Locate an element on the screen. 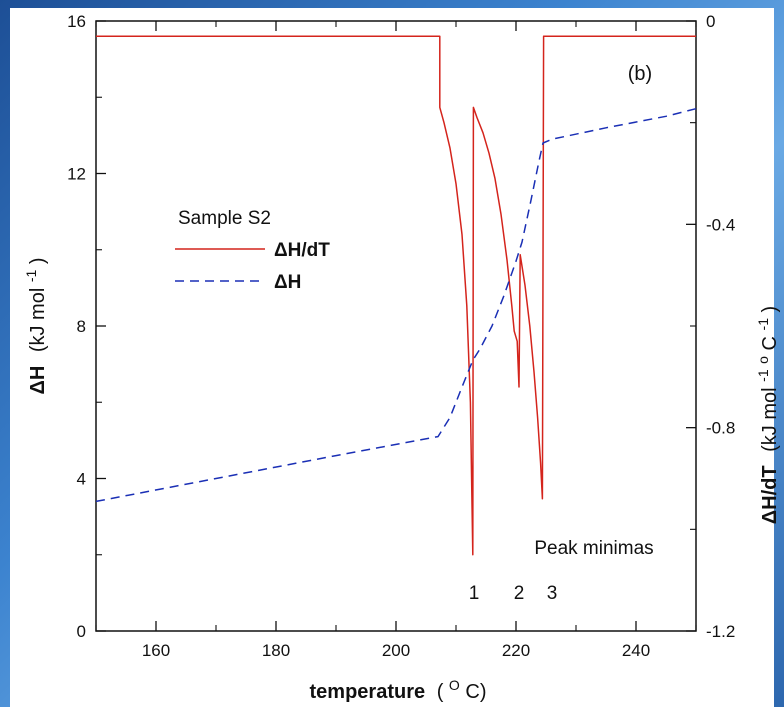 The height and width of the screenshot is (707, 784). y-right-tick-label: -0.8 is located at coordinates (720, 428).